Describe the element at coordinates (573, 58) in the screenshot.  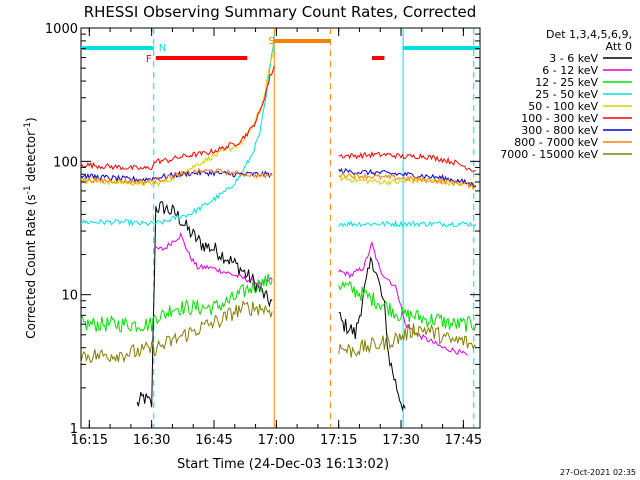
I see `legend-label: 3 - 6 keV` at that location.